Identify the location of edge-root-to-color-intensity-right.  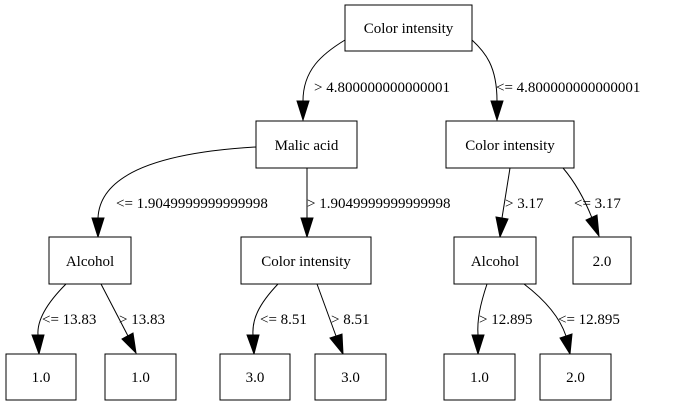
(487, 80).